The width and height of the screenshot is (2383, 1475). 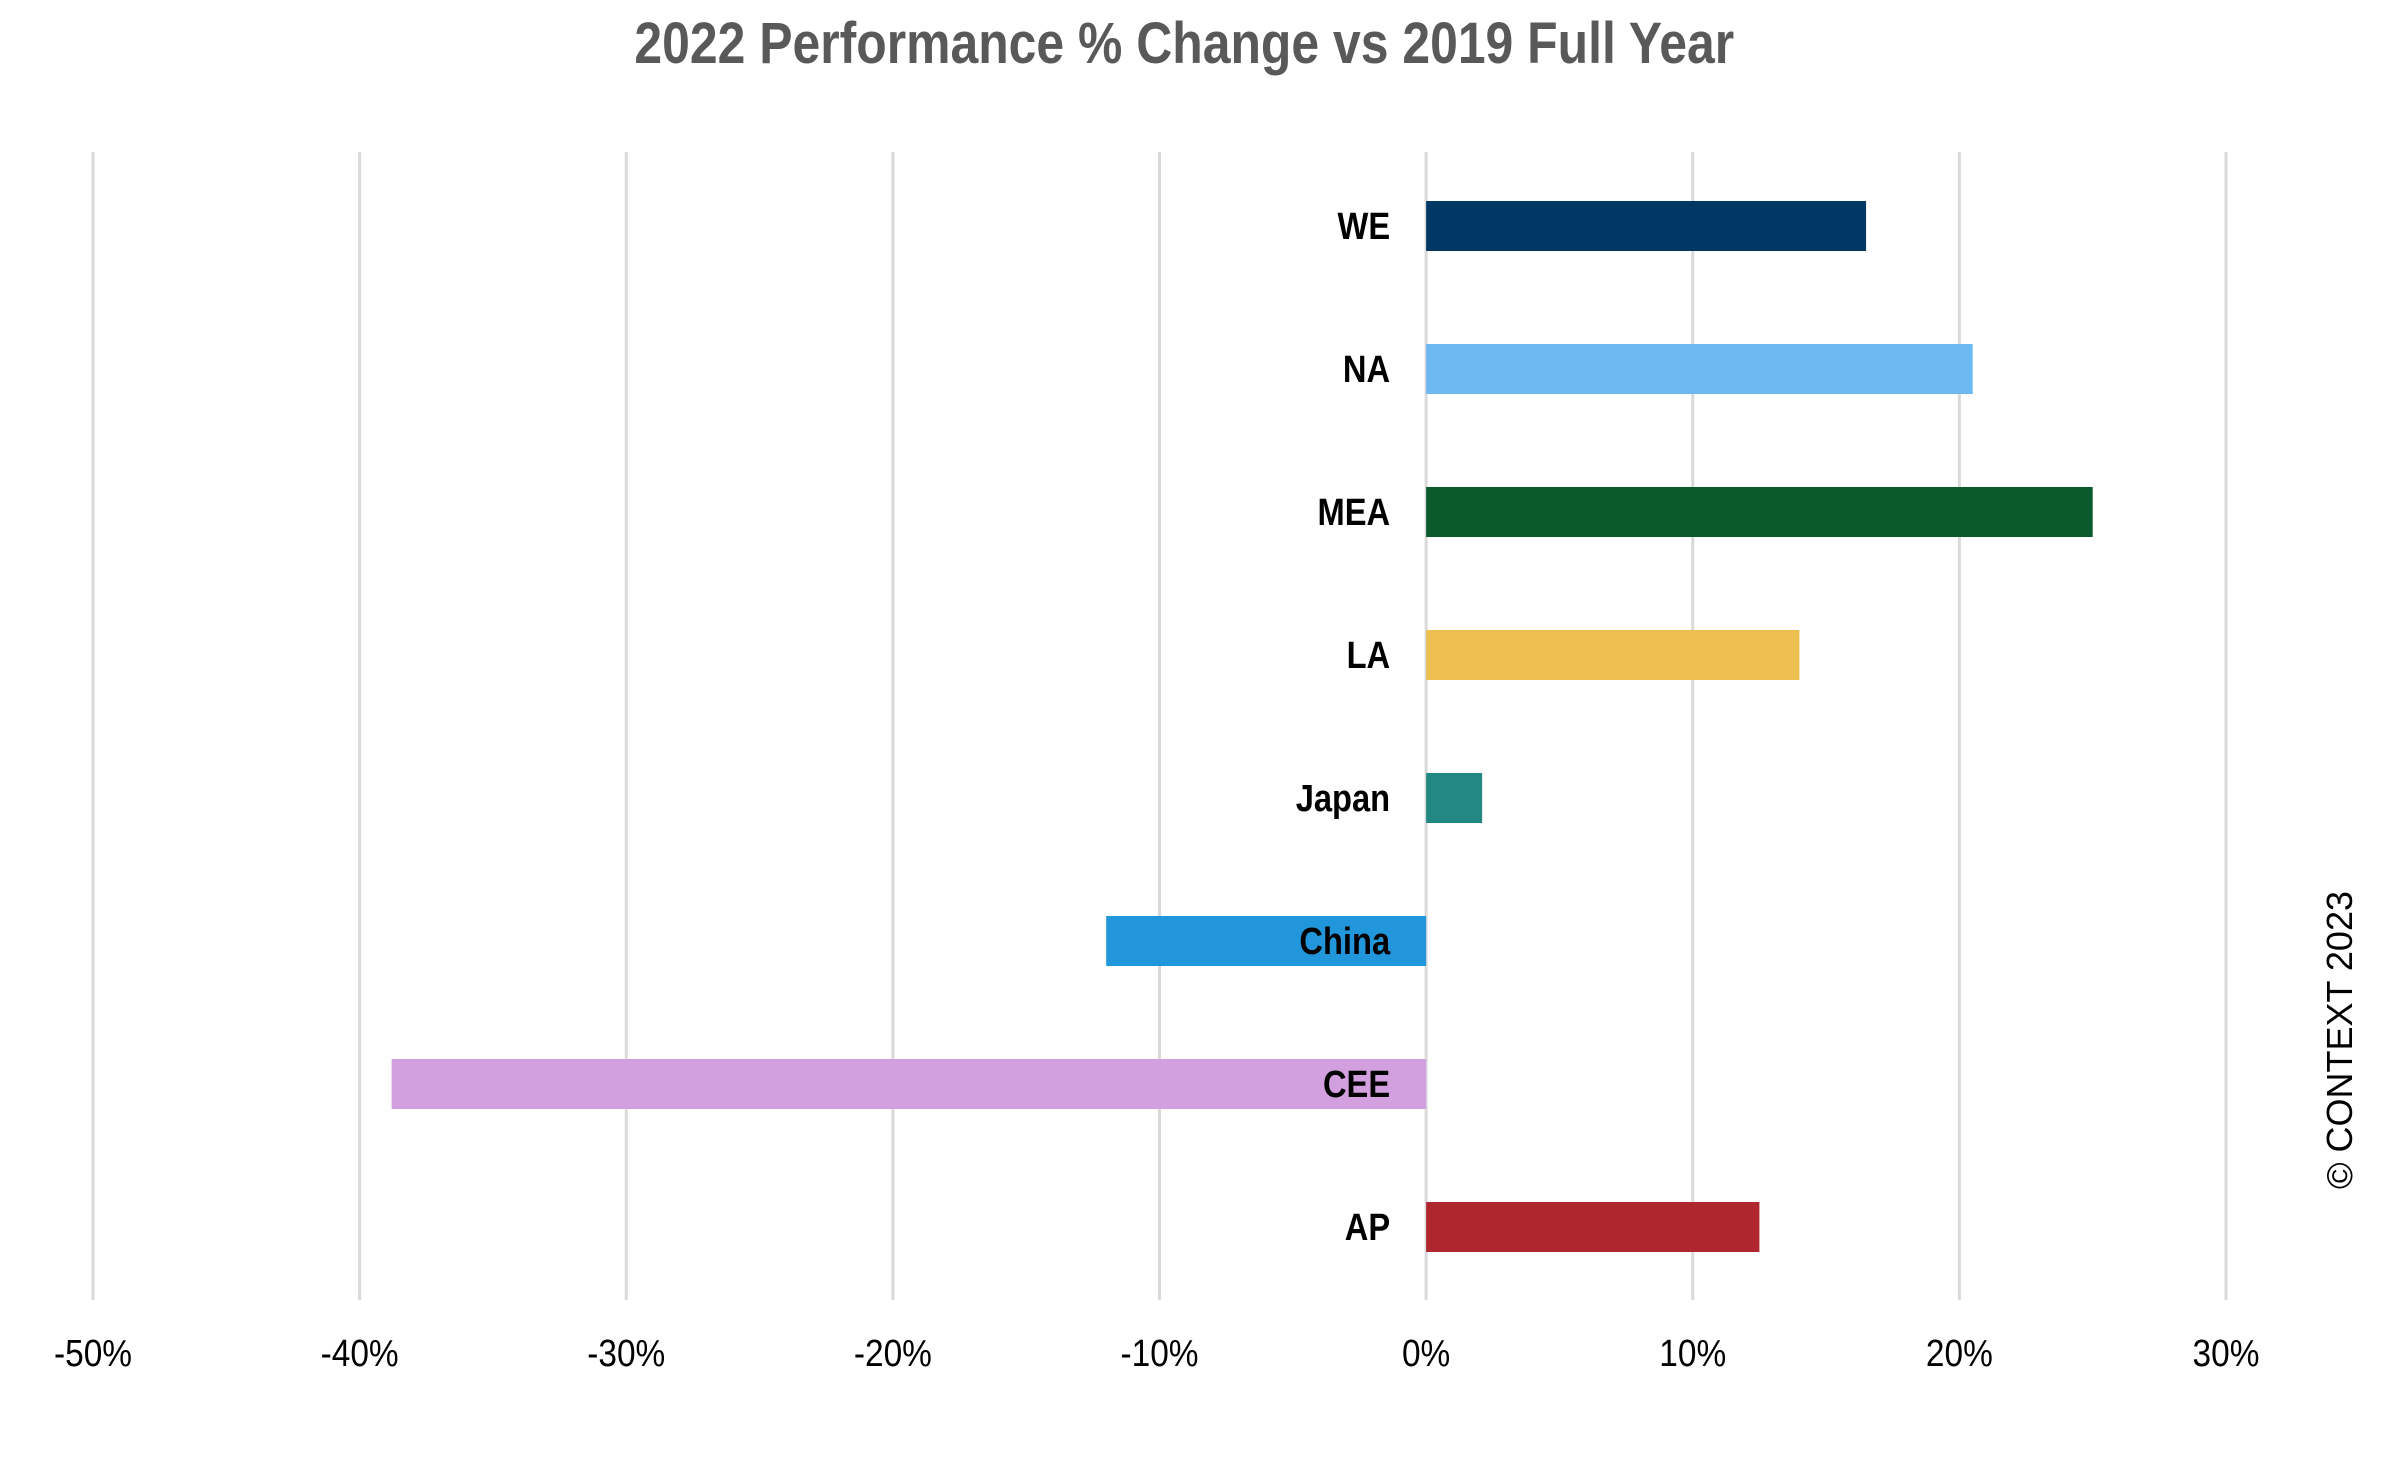 What do you see at coordinates (1369, 655) in the screenshot?
I see `category-label: LA` at bounding box center [1369, 655].